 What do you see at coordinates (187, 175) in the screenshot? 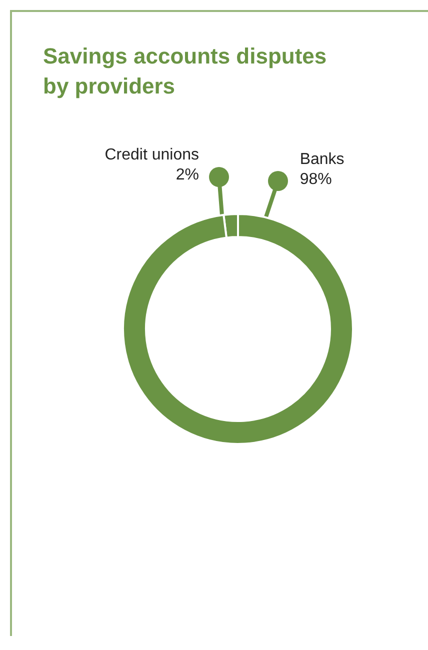
I see `data-label: 2%` at bounding box center [187, 175].